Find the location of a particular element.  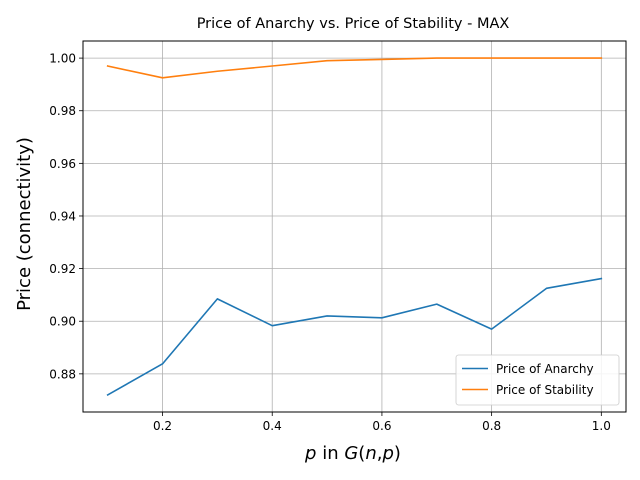

y-axis-ticks: 0.88 0.90 0.92 0.94 0.96 0.98 1.00 is located at coordinates (66, 216).